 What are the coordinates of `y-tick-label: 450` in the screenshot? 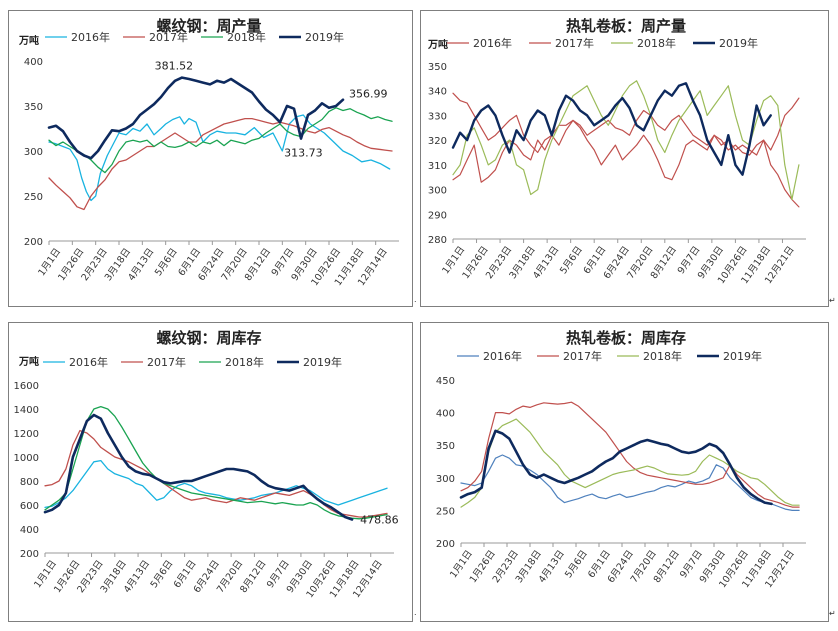 It's located at (445, 381).